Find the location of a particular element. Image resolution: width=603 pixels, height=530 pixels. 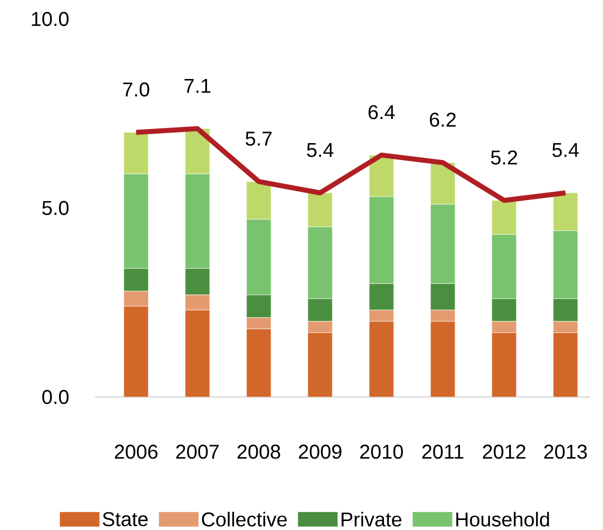

x-tick-label: 2012 is located at coordinates (504, 451).